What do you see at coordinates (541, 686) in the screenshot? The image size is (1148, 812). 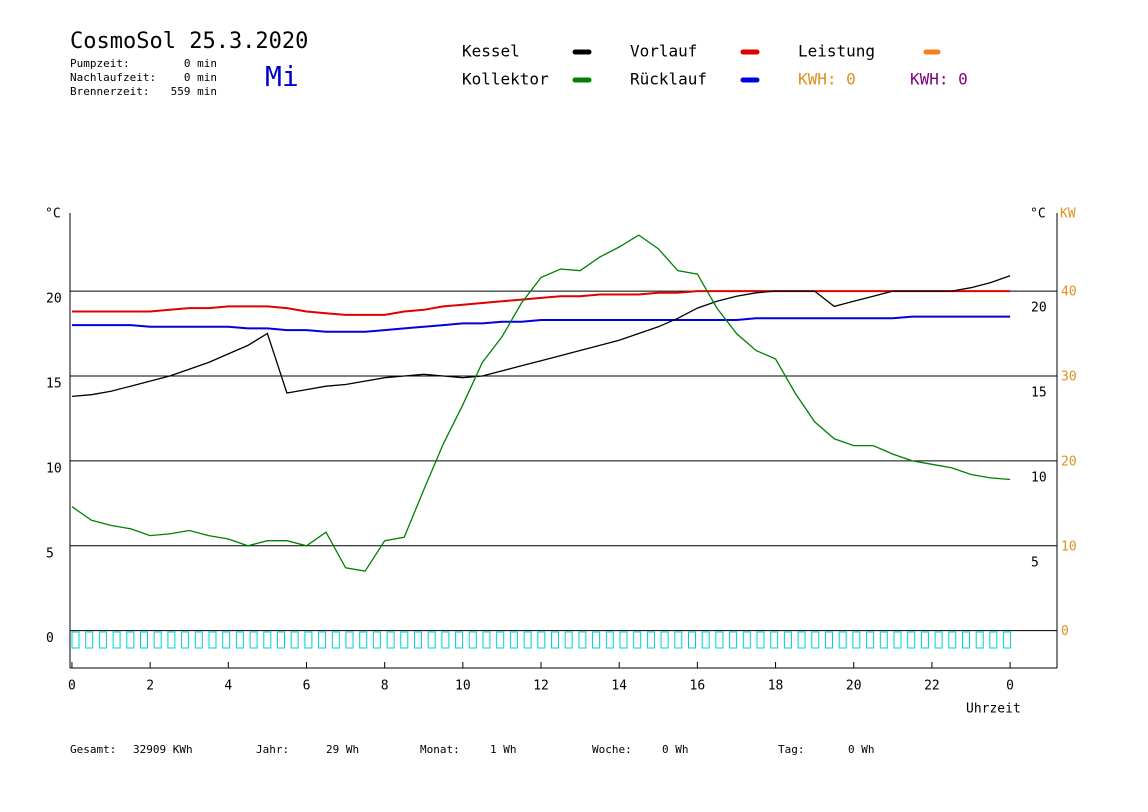 I see `x-tick-label: 12` at bounding box center [541, 686].